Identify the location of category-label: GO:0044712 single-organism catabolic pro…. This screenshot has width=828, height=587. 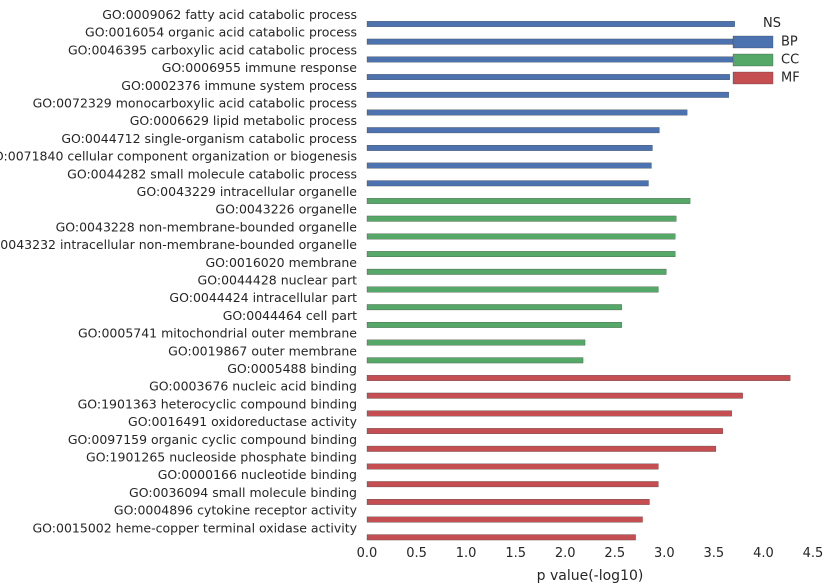
(209, 138).